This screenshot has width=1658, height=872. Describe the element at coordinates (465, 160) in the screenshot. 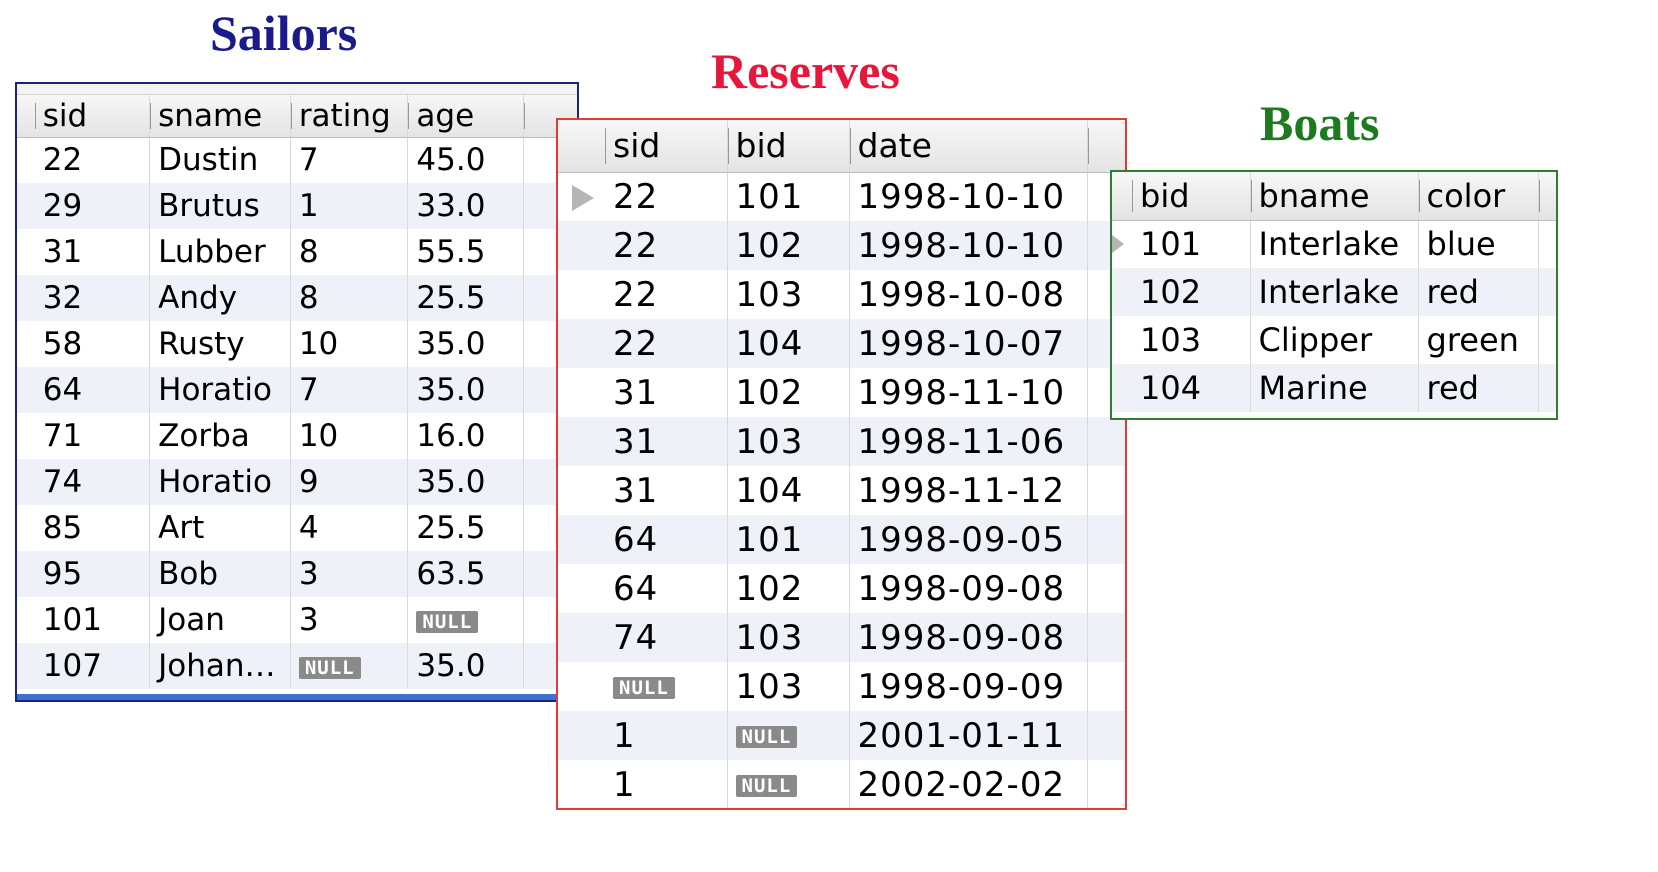

I see `cell-age: 45.0` at that location.